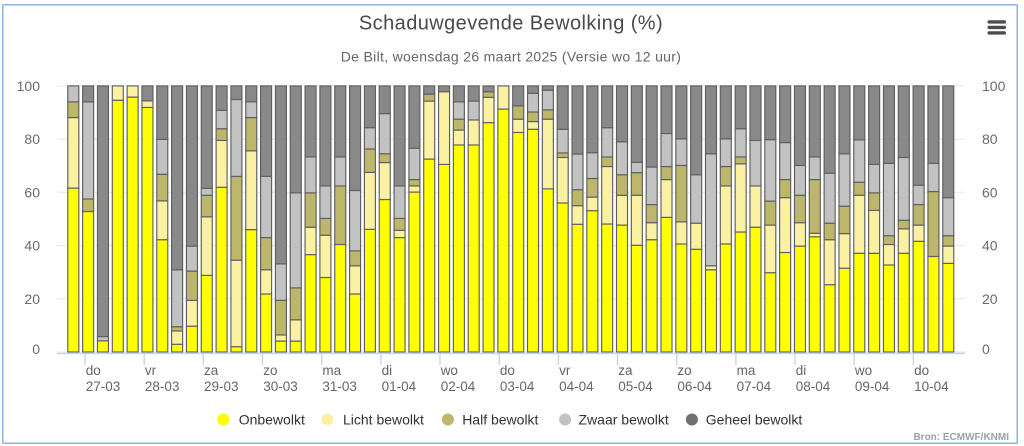 The height and width of the screenshot is (446, 1024). Describe the element at coordinates (162, 386) in the screenshot. I see `svg-text: 28-03` at that location.